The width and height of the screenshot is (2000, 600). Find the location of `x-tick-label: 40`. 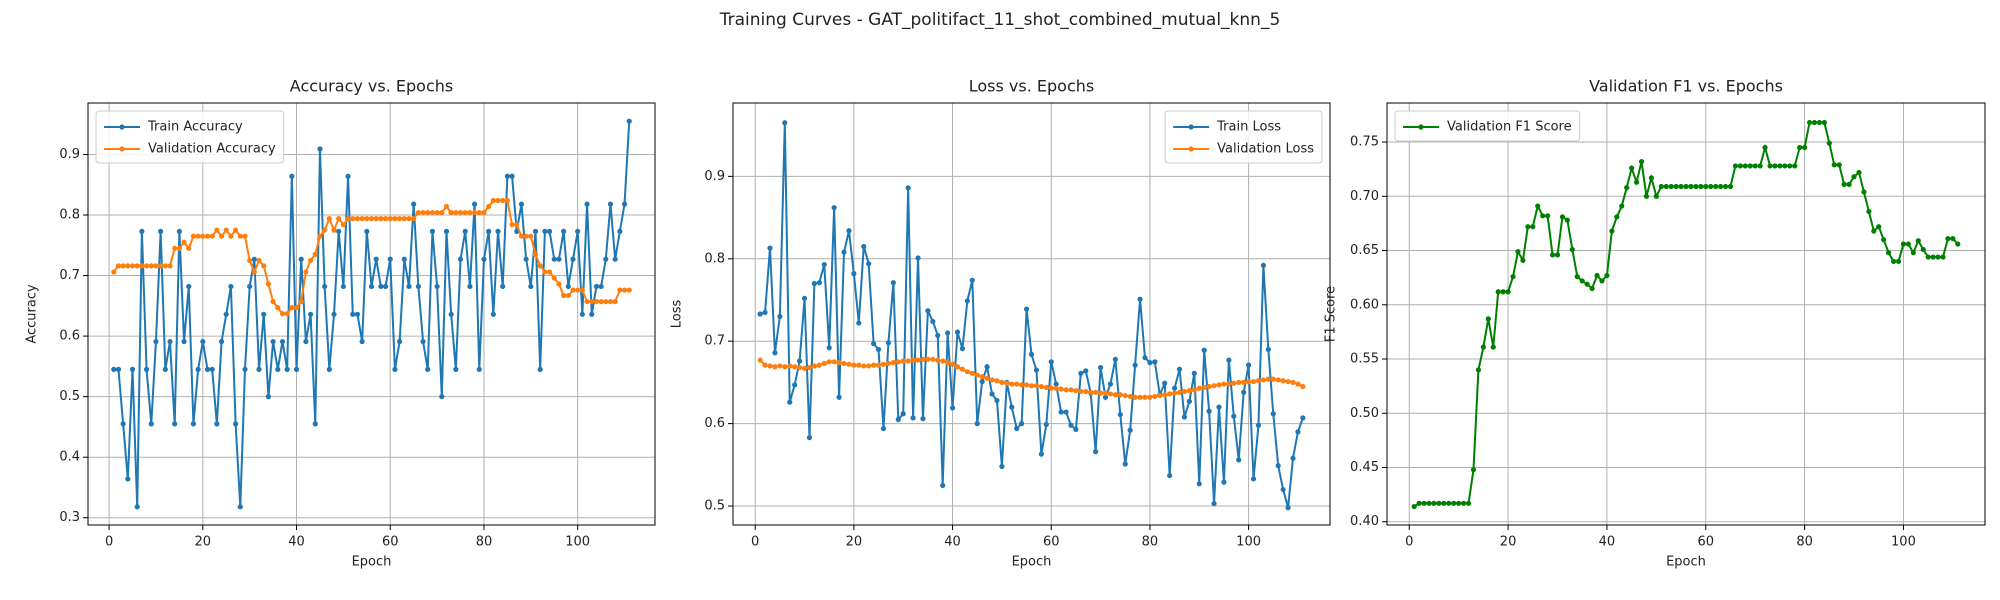

x-tick-label: 40 is located at coordinates (952, 542).